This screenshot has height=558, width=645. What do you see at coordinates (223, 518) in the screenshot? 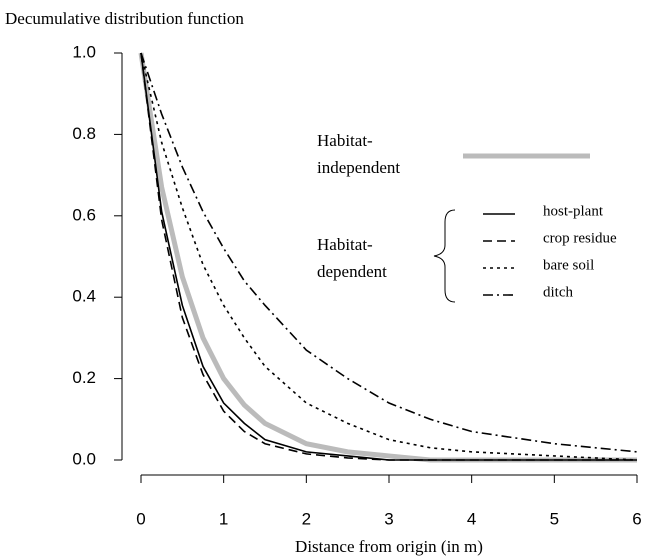
I see `x-tick-label: 1` at bounding box center [223, 518].